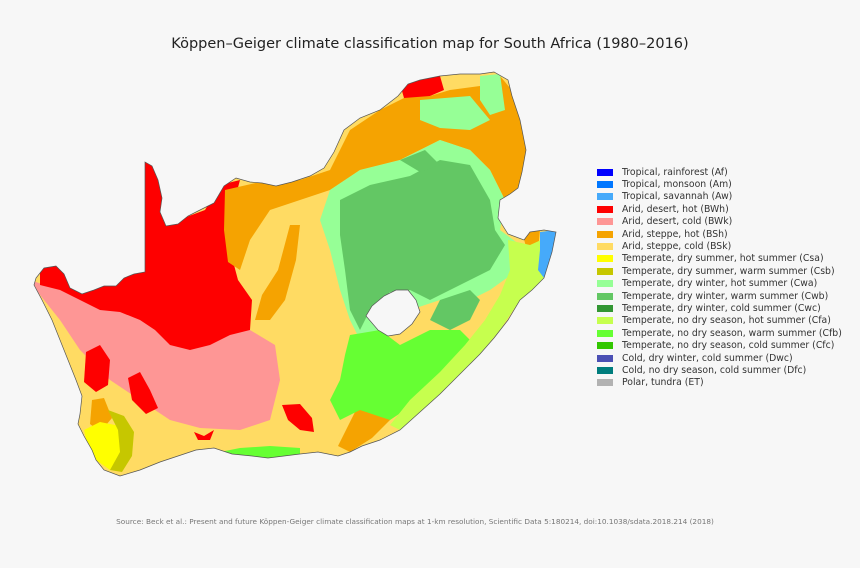 This screenshot has width=860, height=568. I want to click on legend-label: Temperate, dry summer, warm summer (Csb), so click(728, 271).